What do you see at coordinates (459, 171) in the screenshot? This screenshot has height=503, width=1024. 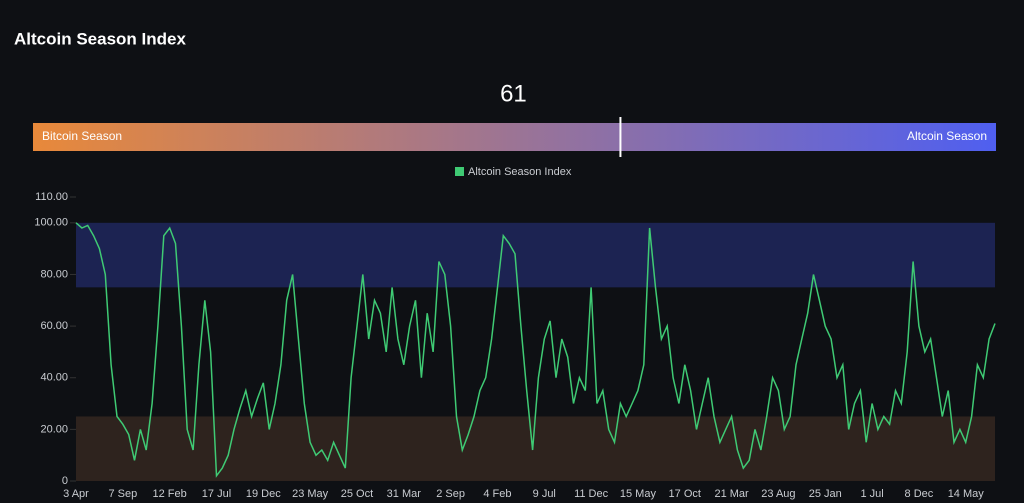 I see `legend-swatch` at bounding box center [459, 171].